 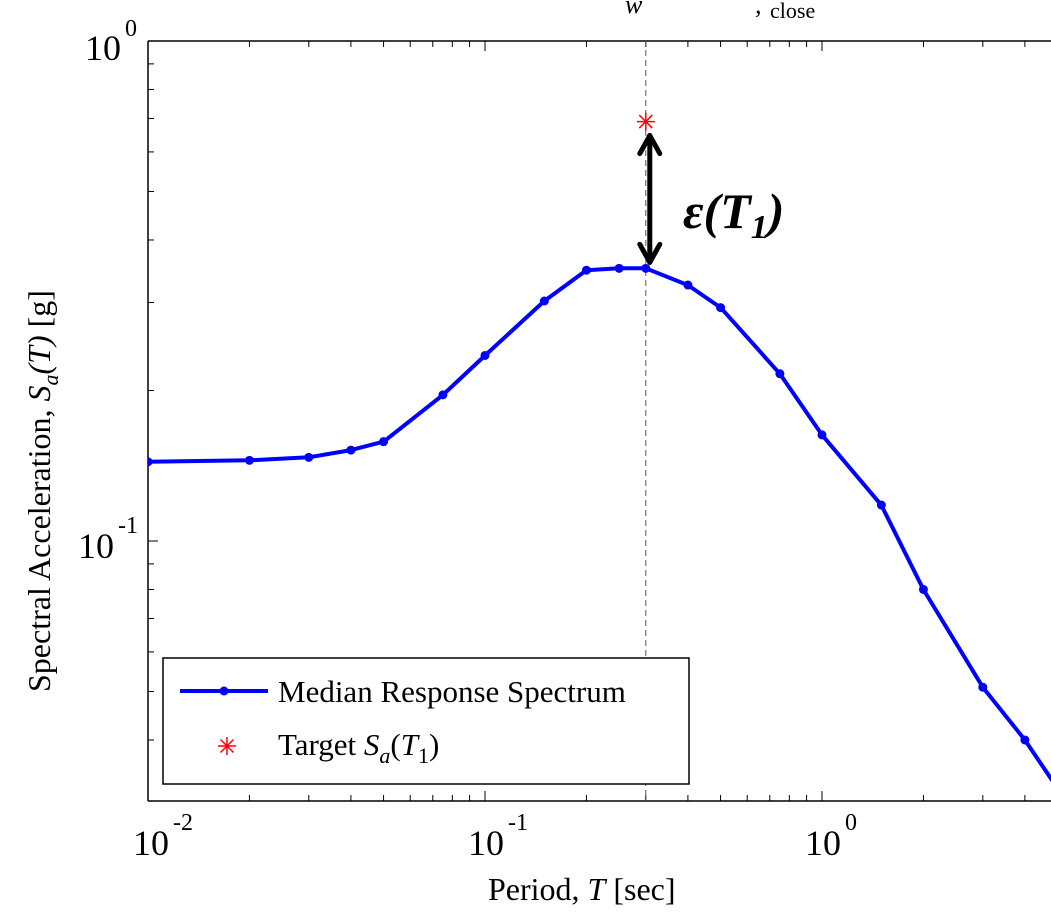 What do you see at coordinates (823, 843) in the screenshot?
I see `x-tick-label-2: 10` at bounding box center [823, 843].